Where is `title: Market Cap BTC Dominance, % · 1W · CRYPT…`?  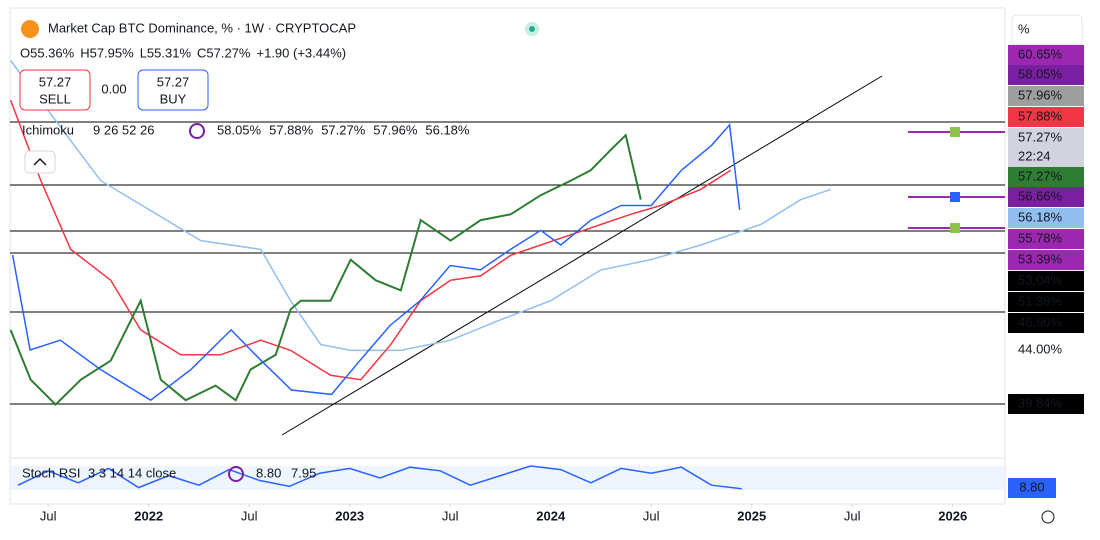
title: Market Cap BTC Dominance, % · 1W · CRYPT… is located at coordinates (202, 27).